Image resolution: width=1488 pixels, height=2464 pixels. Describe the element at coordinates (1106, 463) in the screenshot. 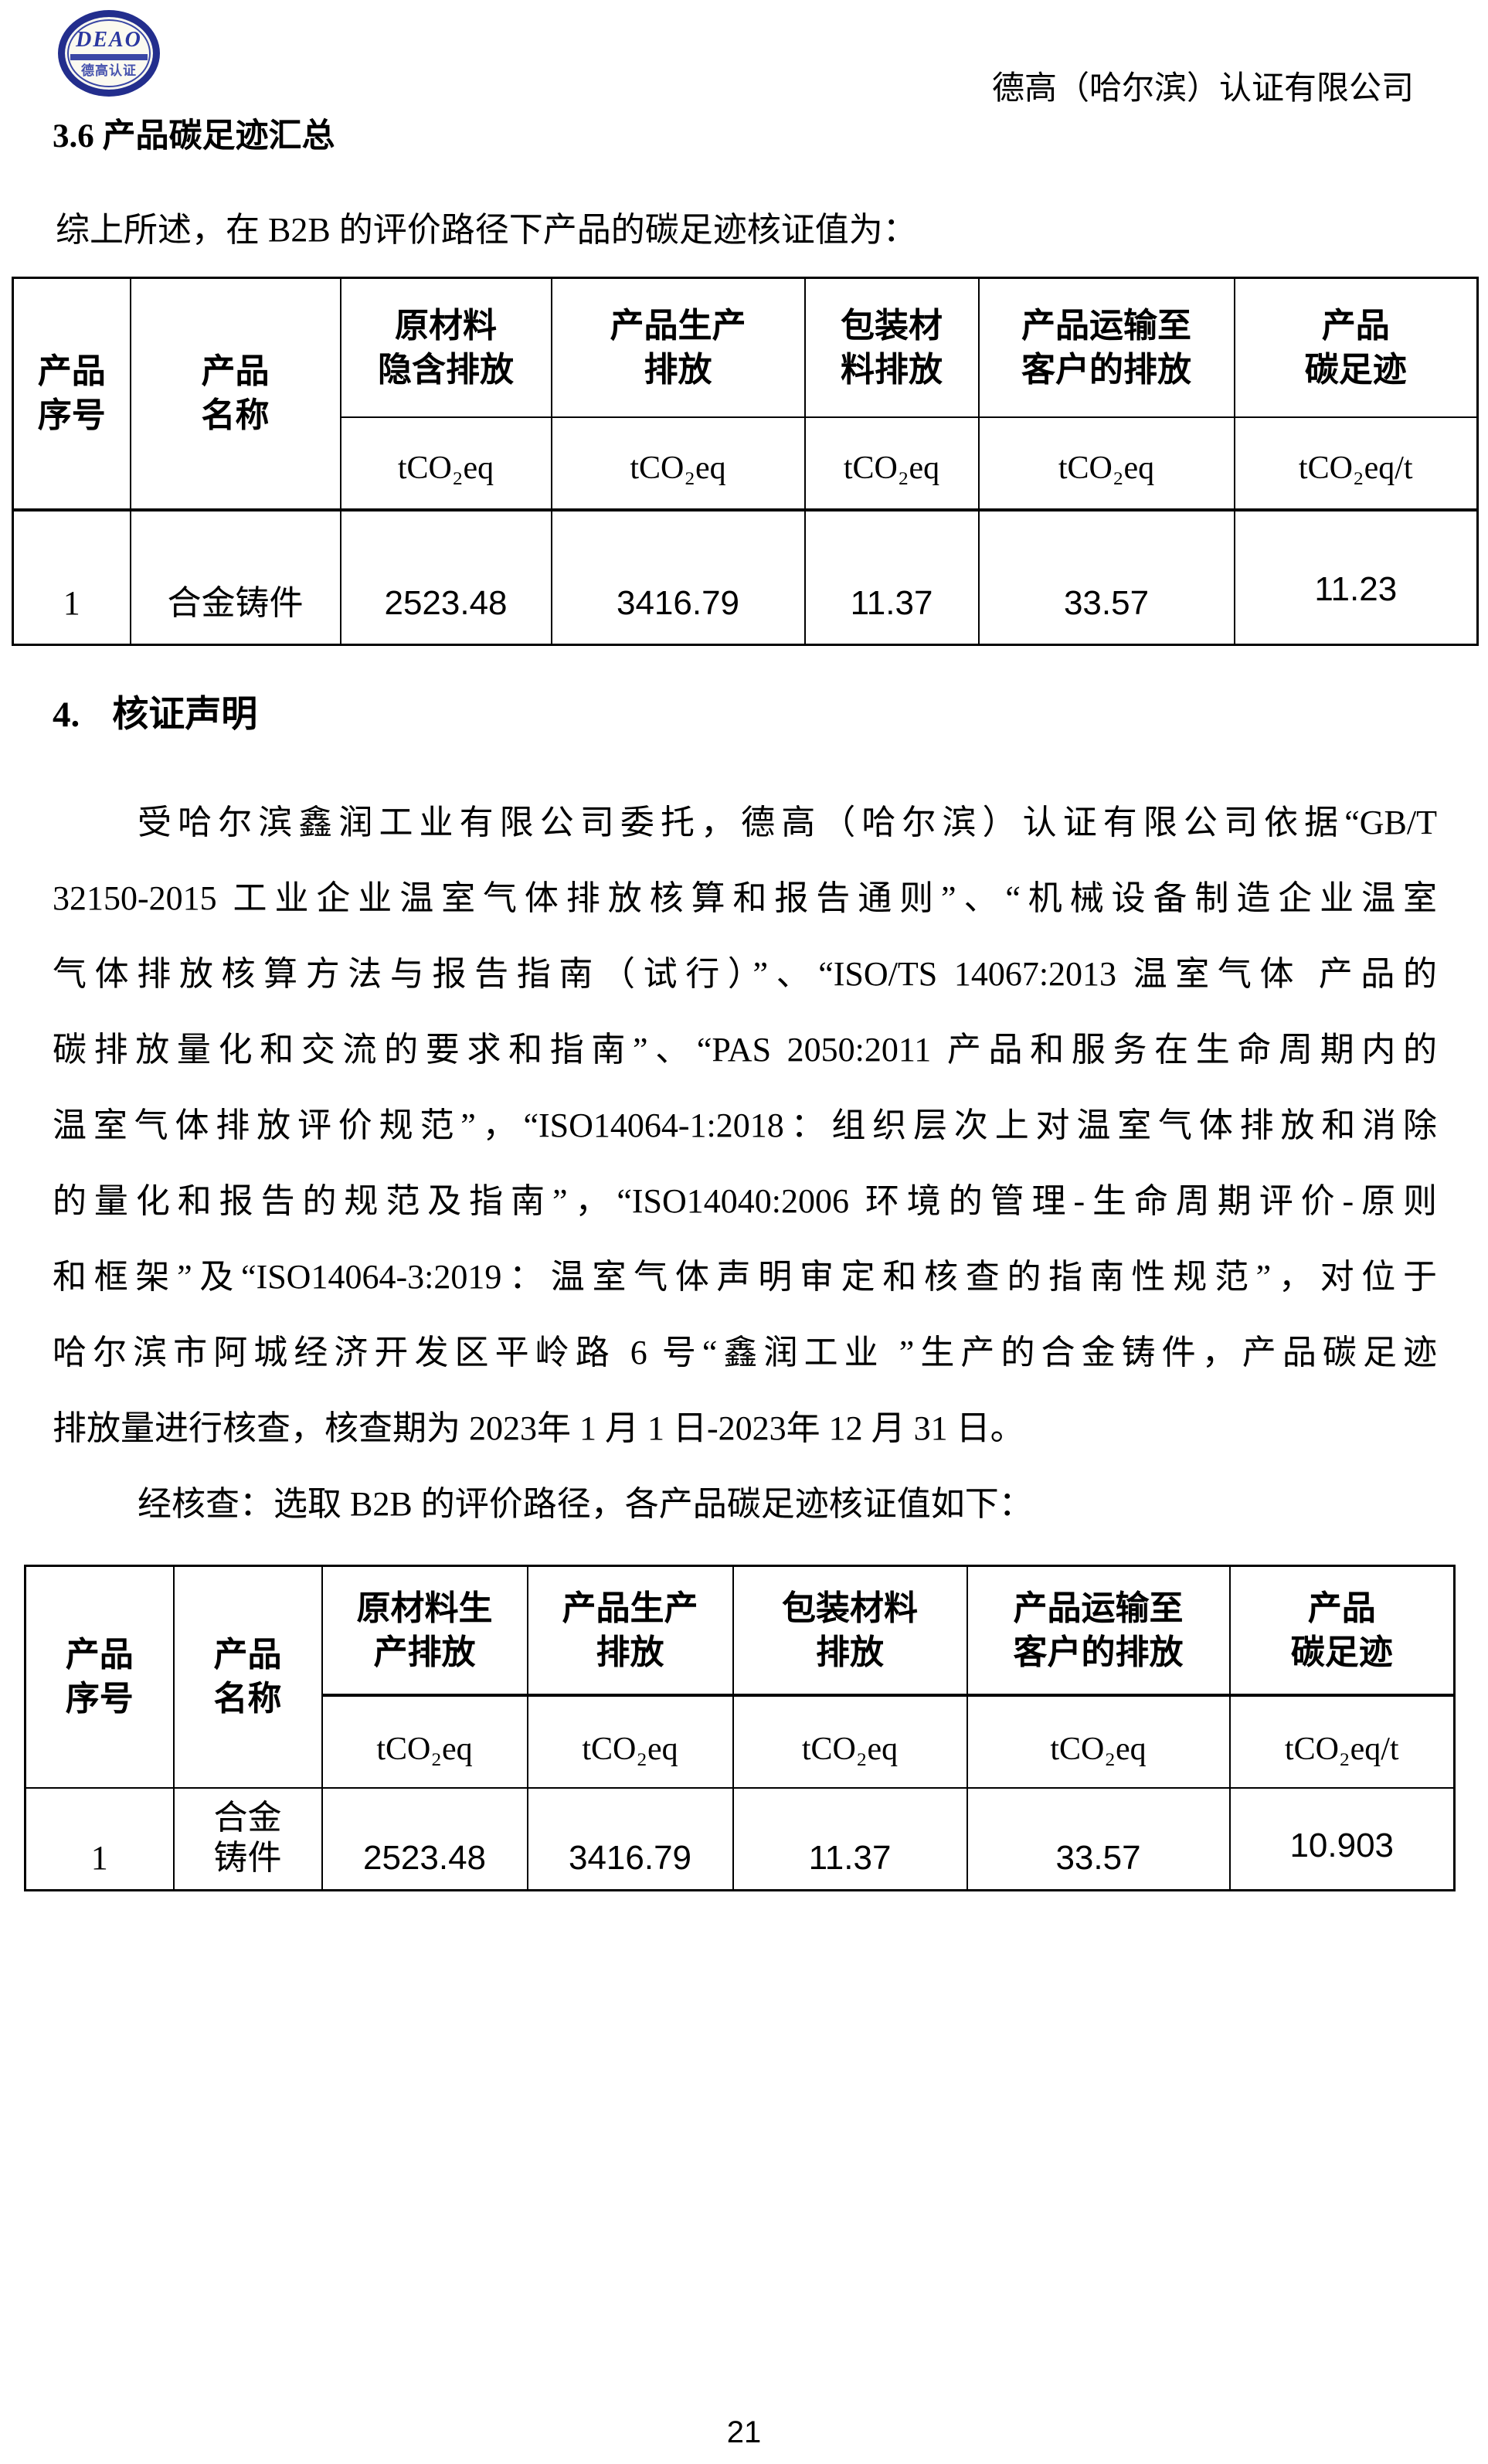

I see `table1-unit-transport: tCO₂eq` at that location.